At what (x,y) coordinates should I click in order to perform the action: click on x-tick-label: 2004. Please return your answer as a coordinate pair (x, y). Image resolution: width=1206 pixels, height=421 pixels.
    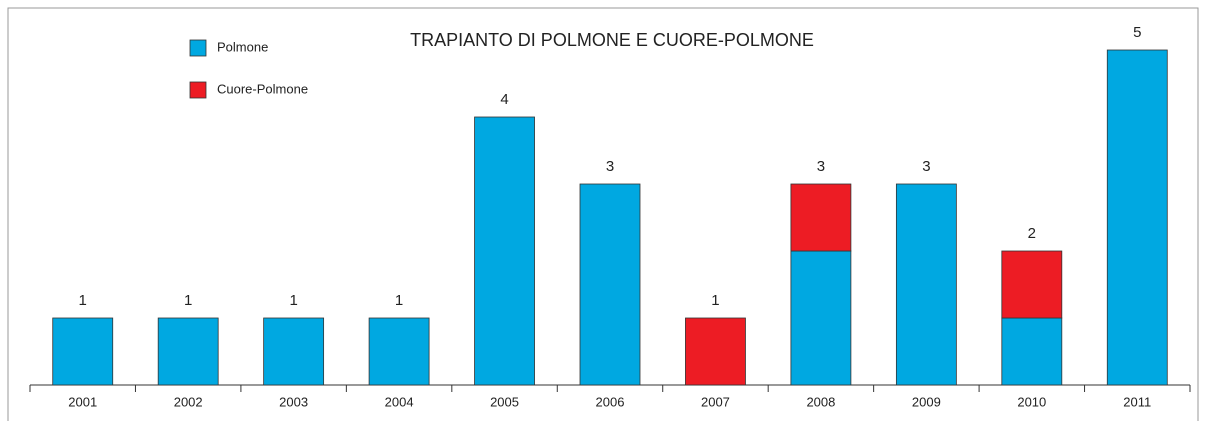
    Looking at the image, I should click on (399, 401).